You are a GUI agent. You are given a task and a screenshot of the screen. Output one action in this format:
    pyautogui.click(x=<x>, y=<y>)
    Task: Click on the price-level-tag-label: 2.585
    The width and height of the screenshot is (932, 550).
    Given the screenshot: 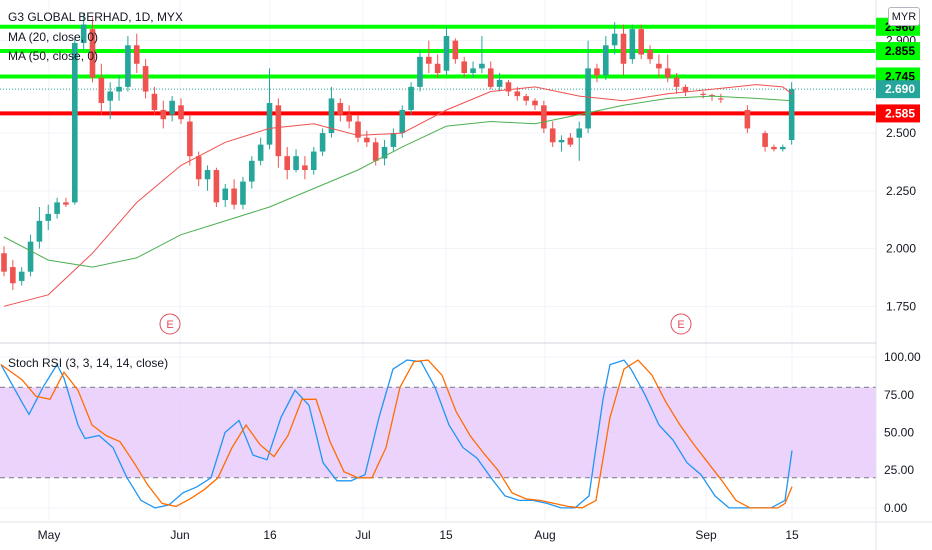 What is the action you would take?
    pyautogui.click(x=900, y=113)
    